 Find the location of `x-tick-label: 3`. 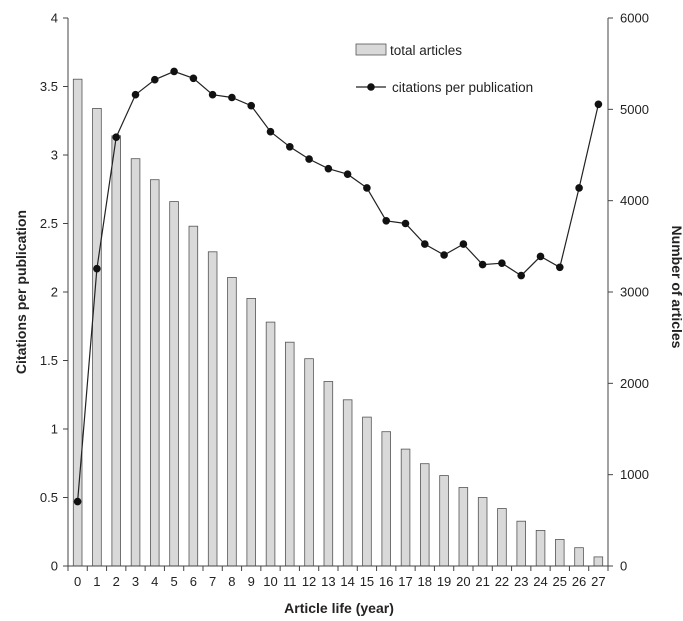

x-tick-label: 3 is located at coordinates (135, 581).